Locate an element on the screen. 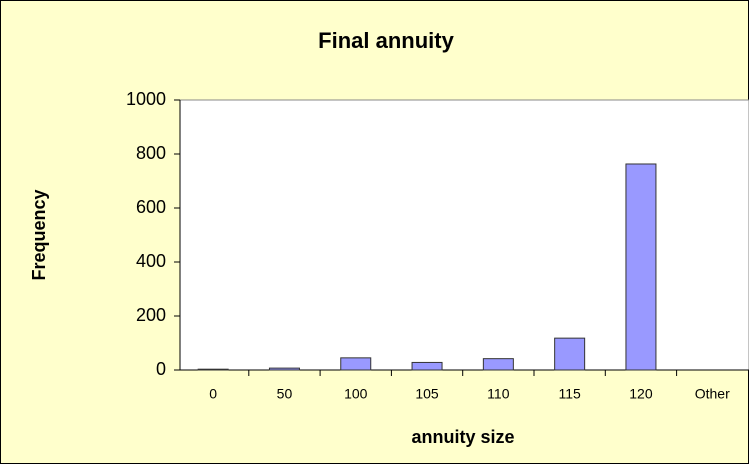 The width and height of the screenshot is (749, 464). y-tick-label: 400 is located at coordinates (151, 261).